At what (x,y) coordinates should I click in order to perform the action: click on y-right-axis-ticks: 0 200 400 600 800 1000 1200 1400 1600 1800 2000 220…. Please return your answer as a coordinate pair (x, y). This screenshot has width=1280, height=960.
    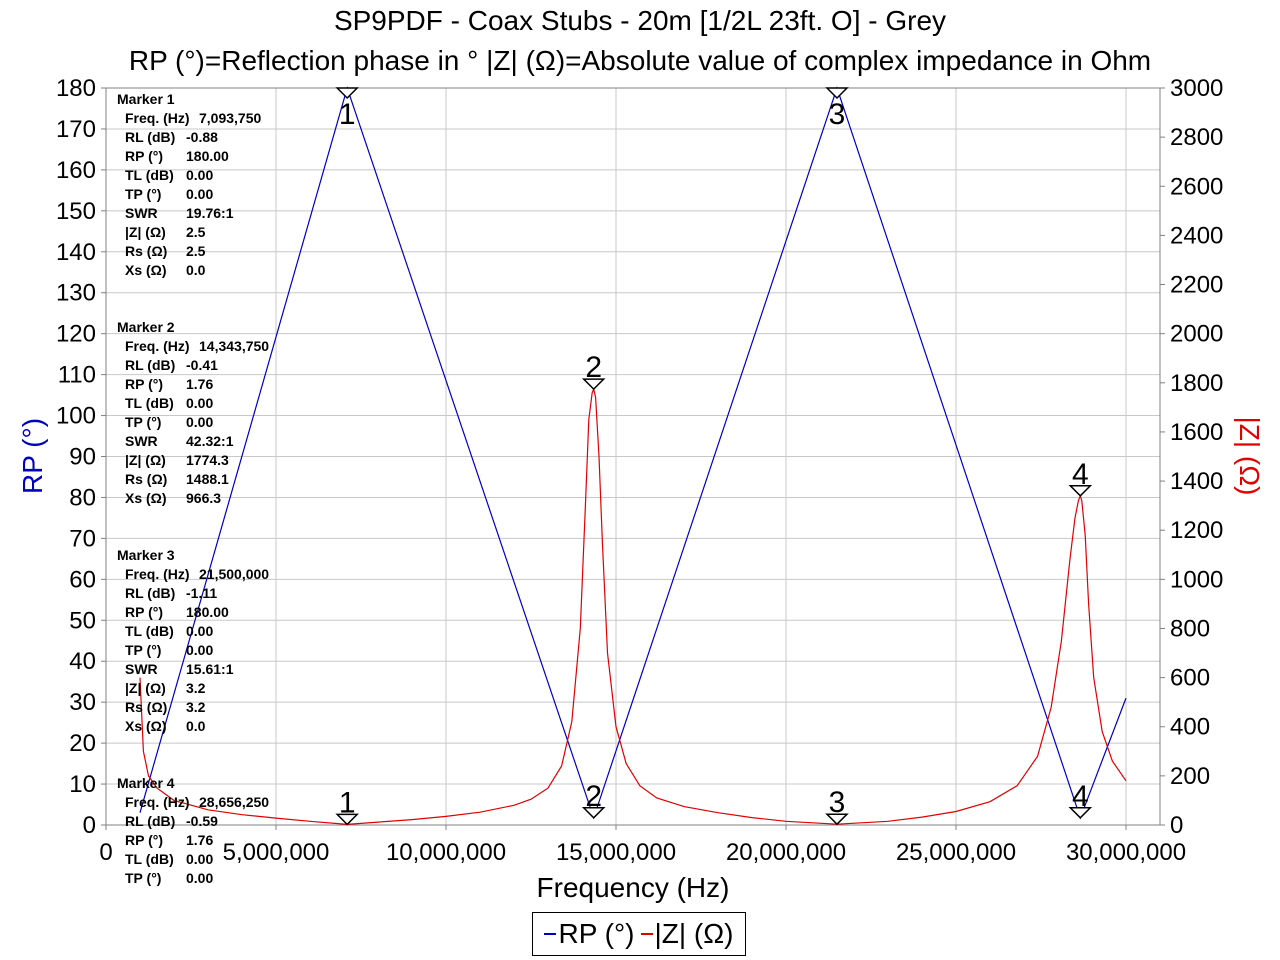
    Looking at the image, I should click on (1191, 457).